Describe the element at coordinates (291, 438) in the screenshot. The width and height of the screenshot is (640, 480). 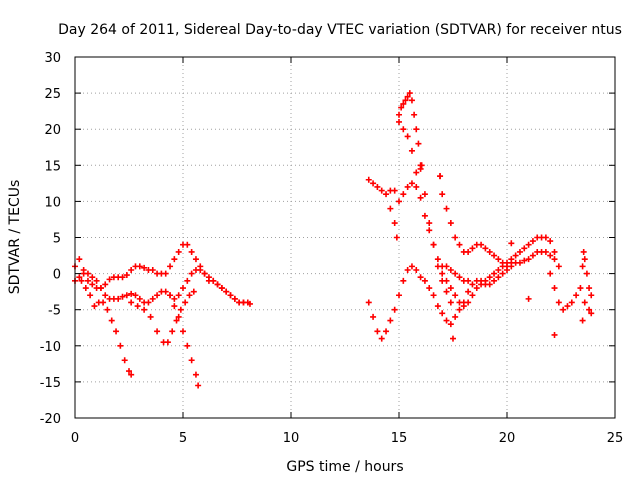
I see `x-tick-label: 10` at that location.